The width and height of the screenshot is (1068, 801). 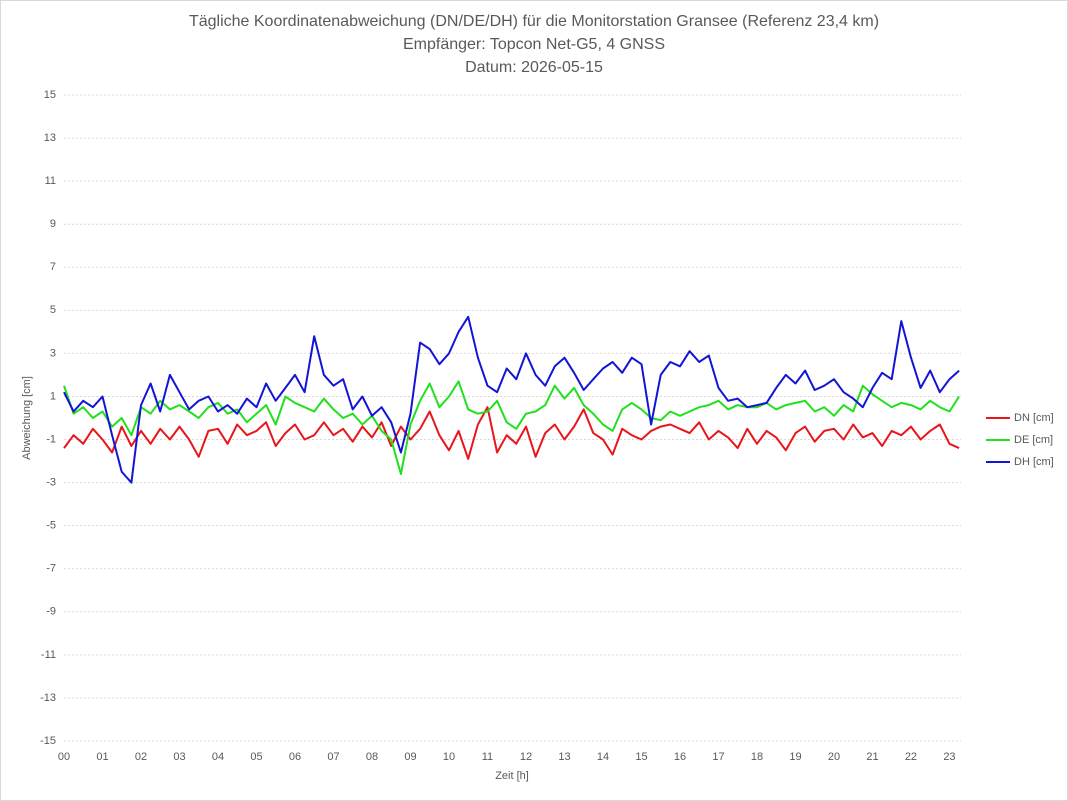 What do you see at coordinates (48, 655) in the screenshot?
I see `y-tick-label: -11` at bounding box center [48, 655].